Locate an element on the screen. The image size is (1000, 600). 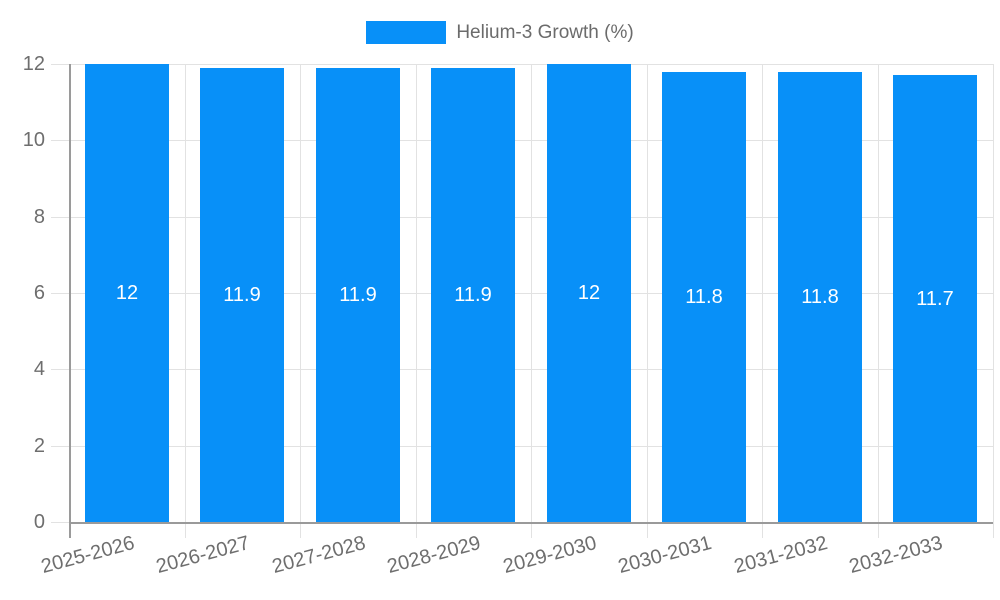
y-tick-label: 0 is located at coordinates (39, 522).